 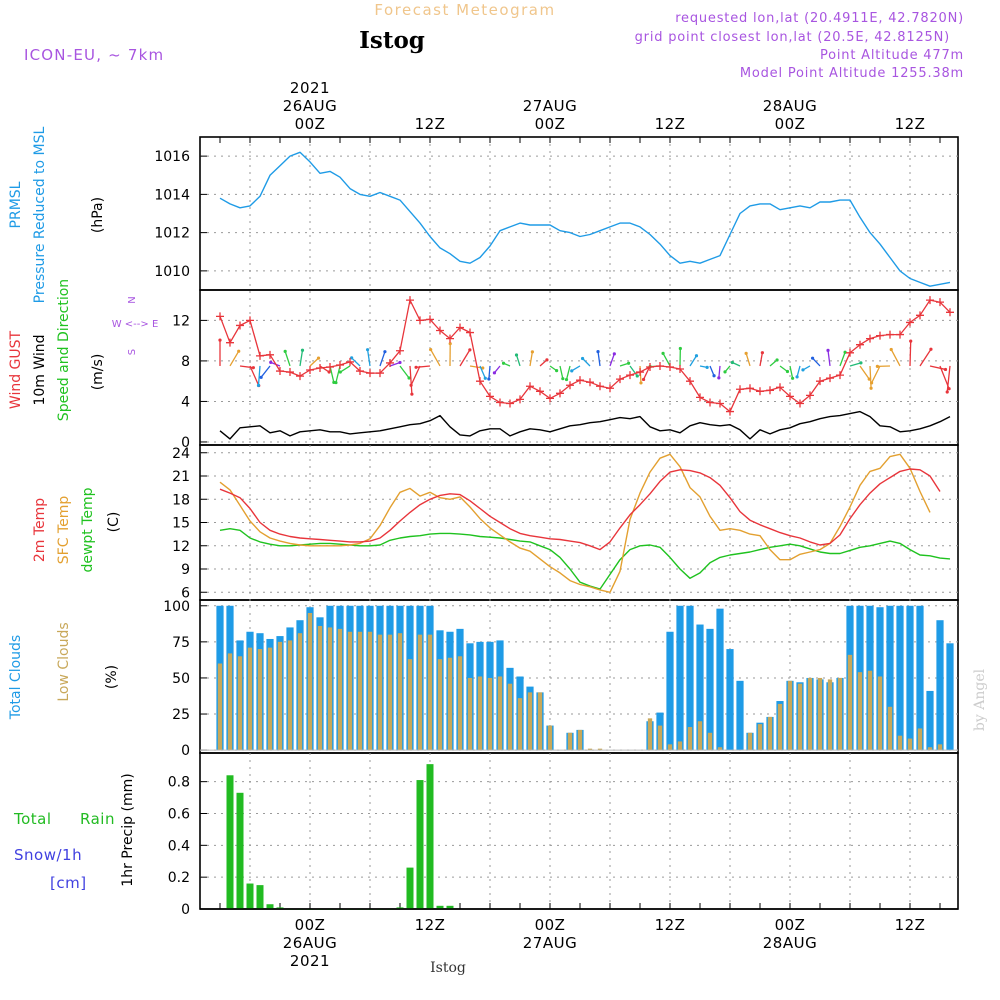 What do you see at coordinates (64, 530) in the screenshot?
I see `sfc-temp-label: SFC Temp` at bounding box center [64, 530].